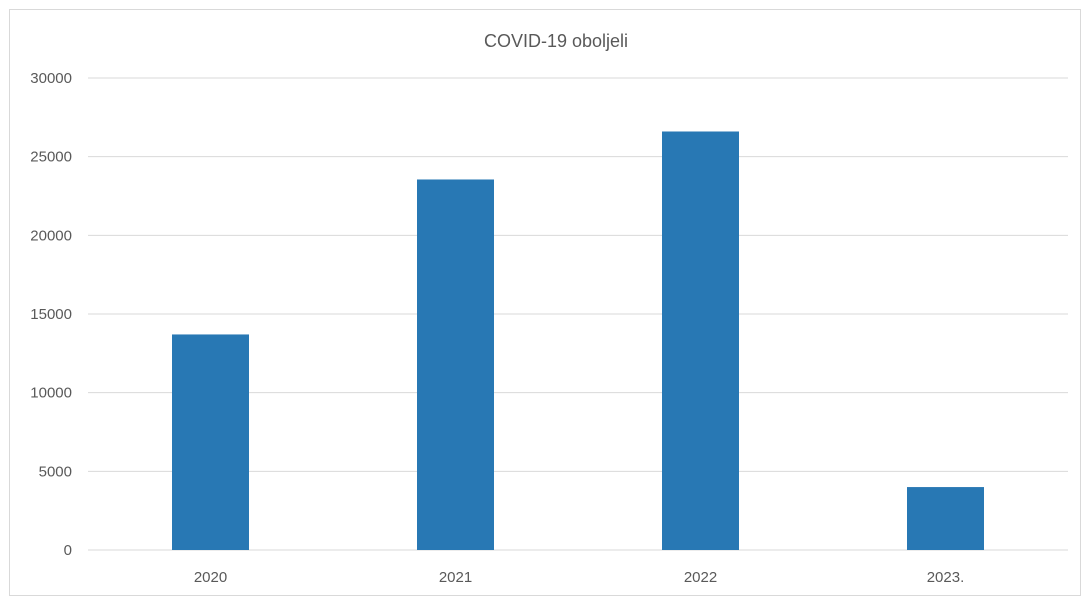 This screenshot has height=597, width=1082. I want to click on y-axis-tick-labels: 0 5000 10000 15000 20000 25000 30000, so click(51, 314).